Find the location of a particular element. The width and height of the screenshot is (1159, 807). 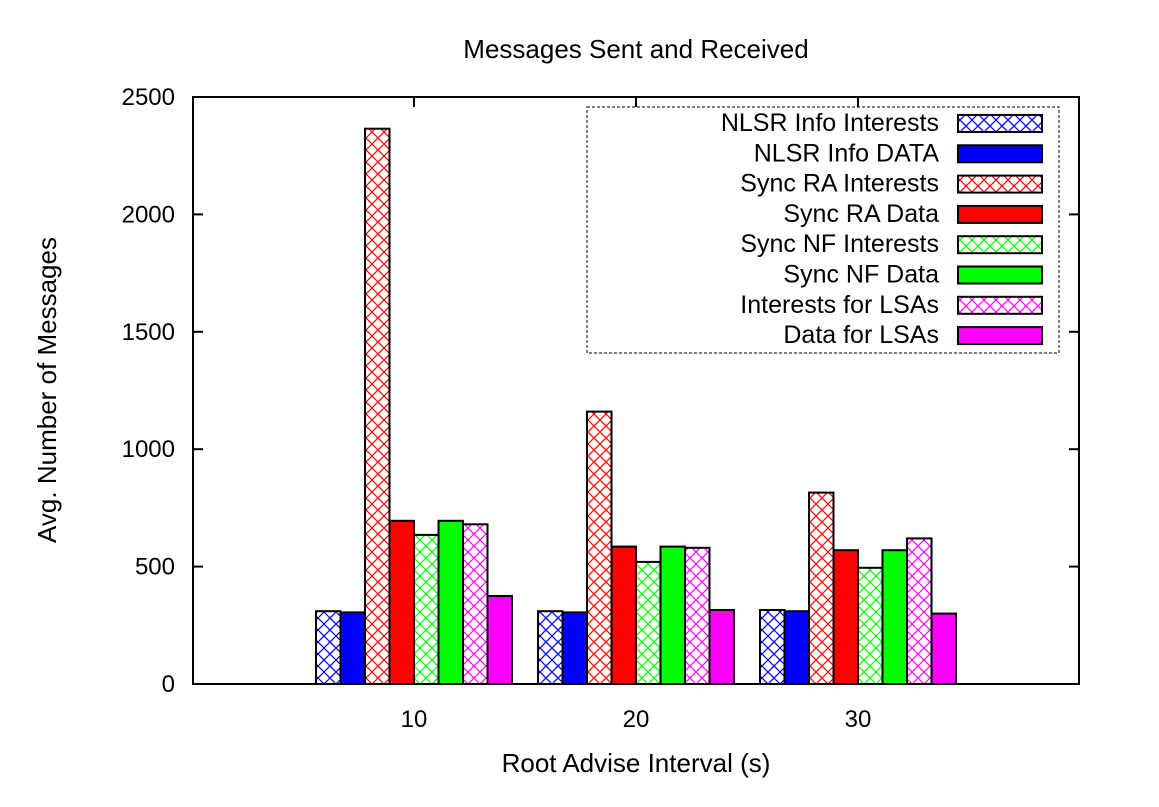

y-tick-label: 1500 is located at coordinates (148, 332).